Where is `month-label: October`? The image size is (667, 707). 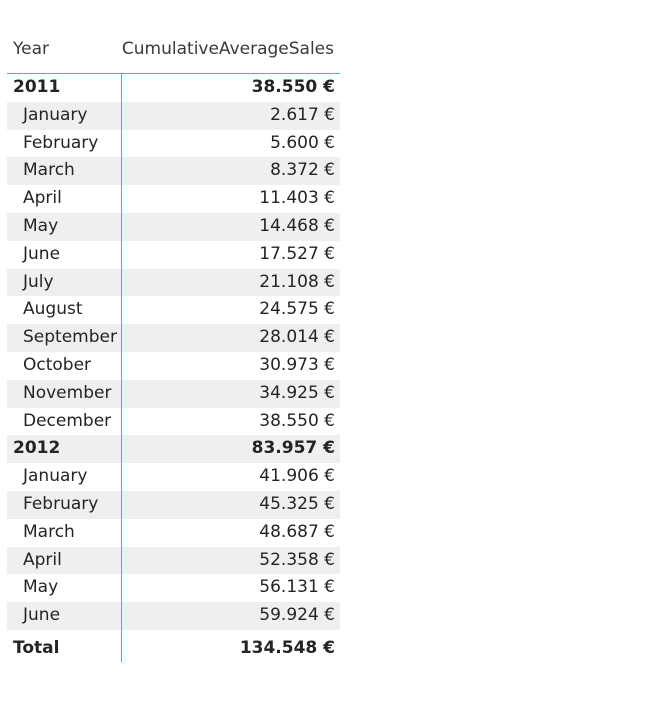 month-label: October is located at coordinates (57, 364).